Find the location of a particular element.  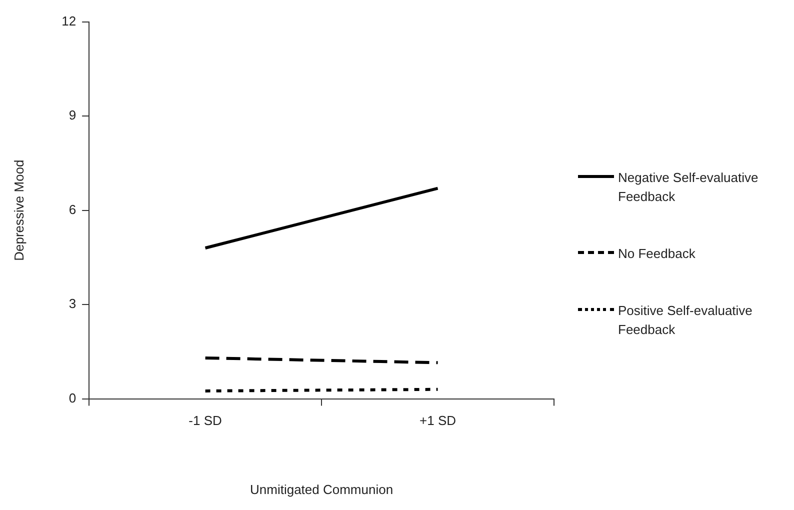

x-tick-label: -1 SD is located at coordinates (205, 420).